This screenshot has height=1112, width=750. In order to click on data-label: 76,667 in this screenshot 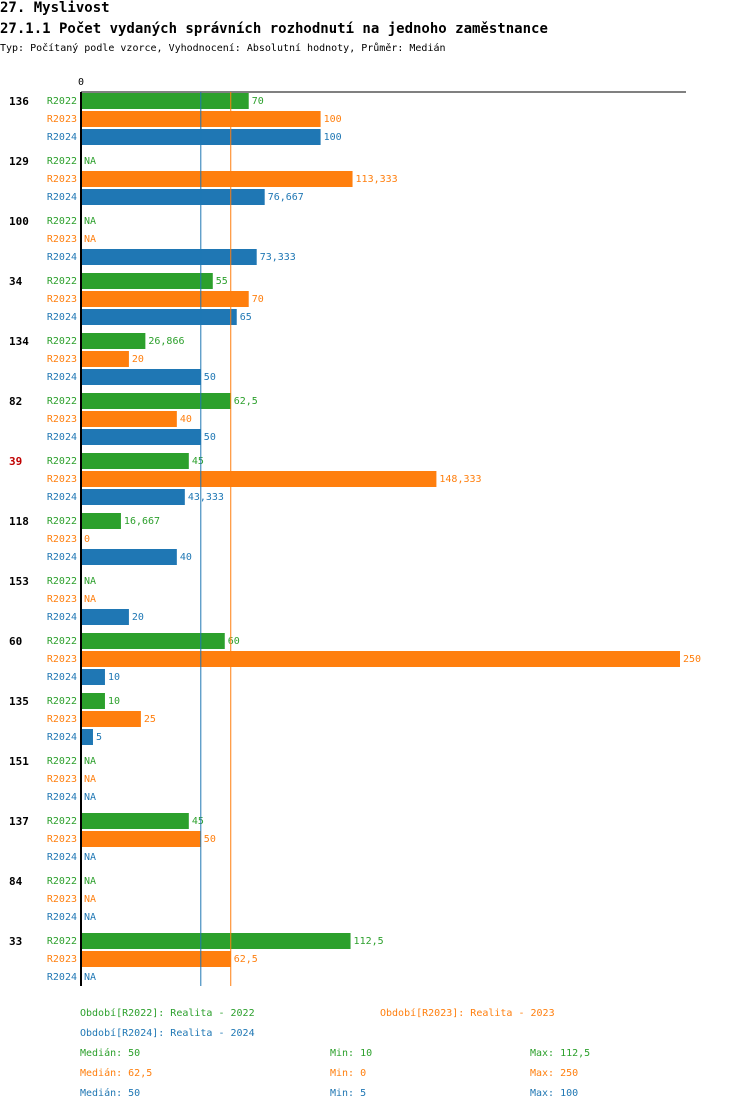, I will do `click(286, 197)`.